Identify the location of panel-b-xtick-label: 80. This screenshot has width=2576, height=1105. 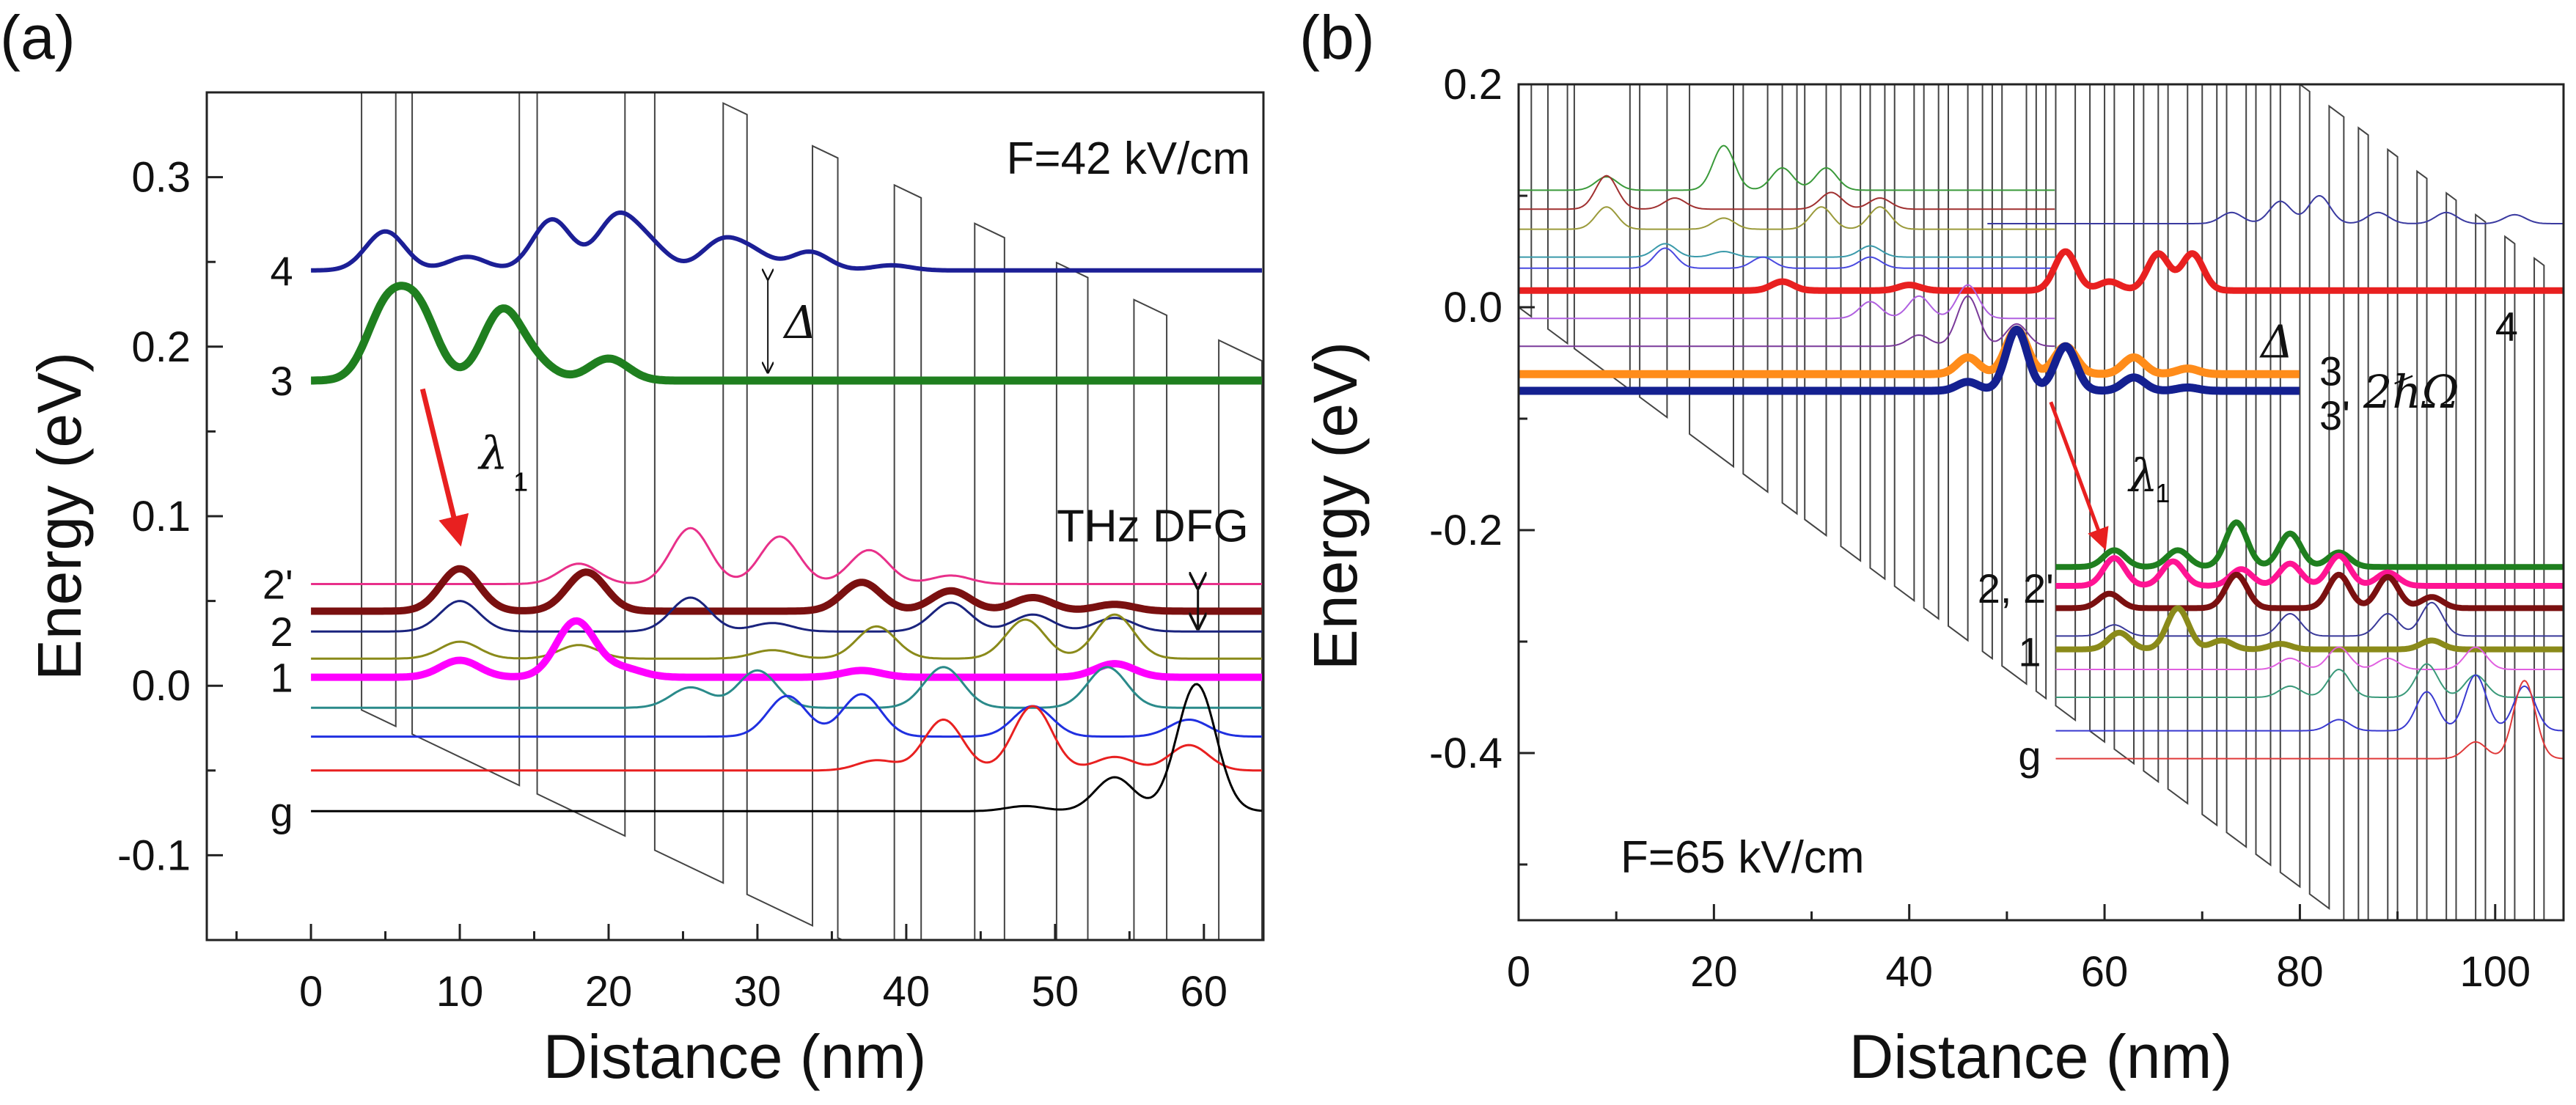
(2300, 972).